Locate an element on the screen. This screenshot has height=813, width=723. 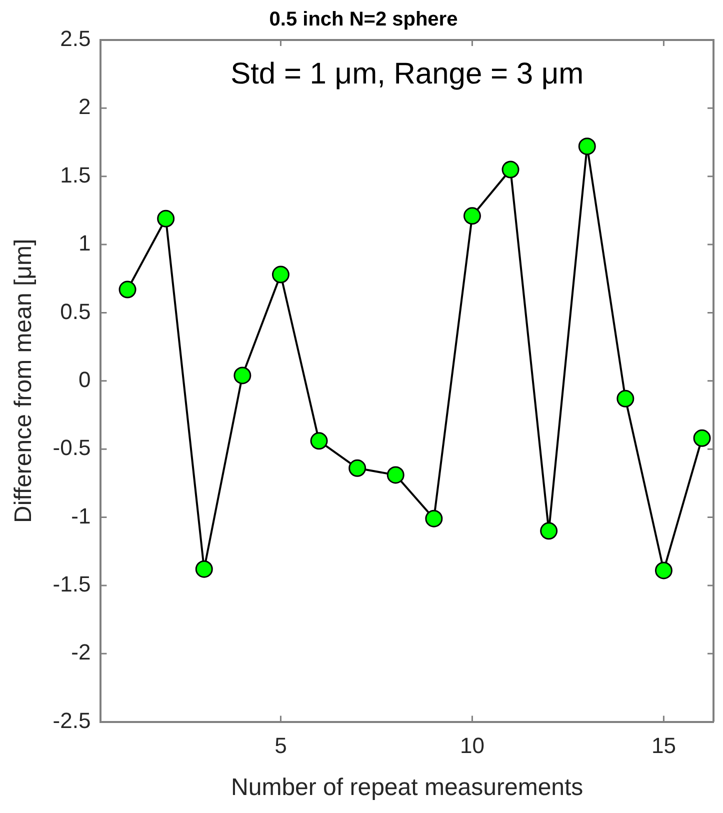
y-tick-label: -1 is located at coordinates (81, 515).